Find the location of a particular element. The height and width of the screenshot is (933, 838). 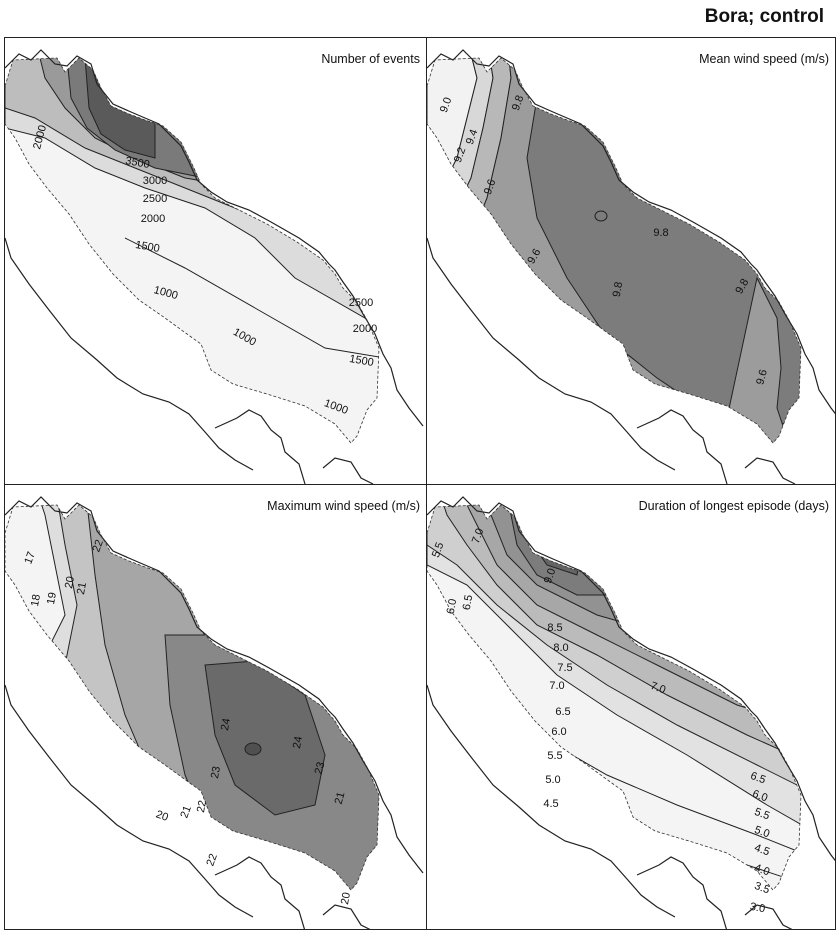

contour-label: 9.2 is located at coordinates (460, 155).